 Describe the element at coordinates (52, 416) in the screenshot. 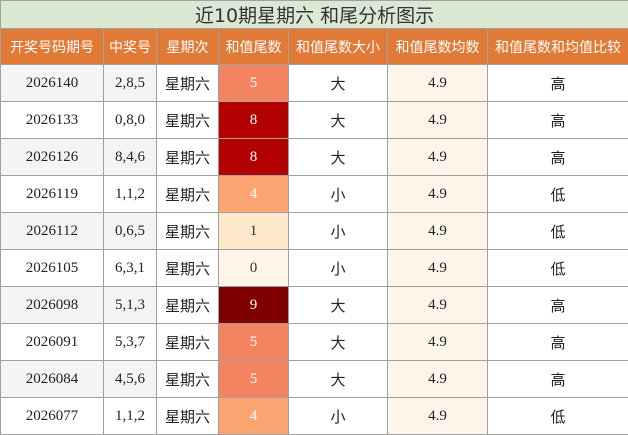

I see `table-cell: 2026077` at that location.